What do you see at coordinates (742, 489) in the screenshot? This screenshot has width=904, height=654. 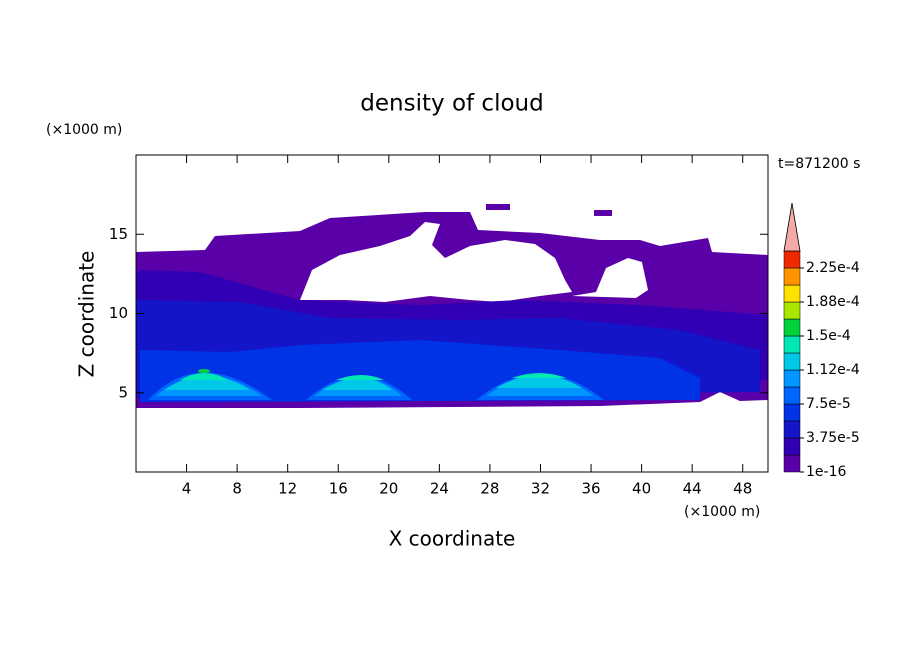 I see `x-tick-label: 48` at bounding box center [742, 489].